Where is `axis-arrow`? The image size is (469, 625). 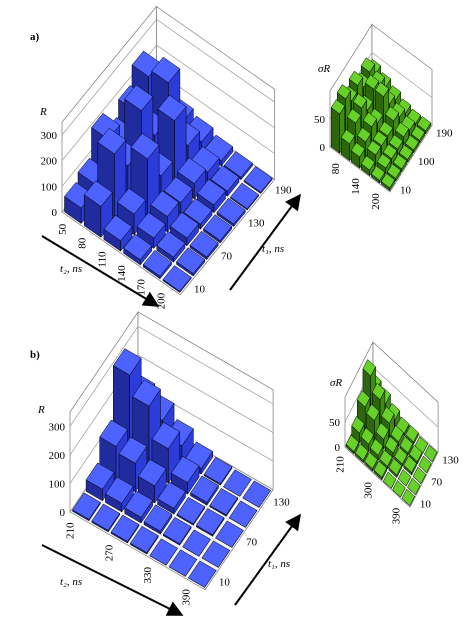 axis-arrow is located at coordinates (267, 559).